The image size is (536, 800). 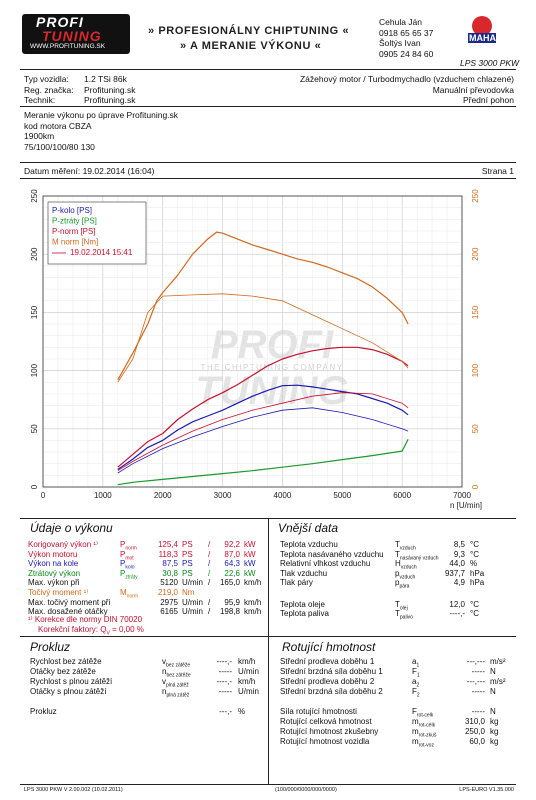 I want to click on maha-badge: MAHA, so click(x=482, y=34).